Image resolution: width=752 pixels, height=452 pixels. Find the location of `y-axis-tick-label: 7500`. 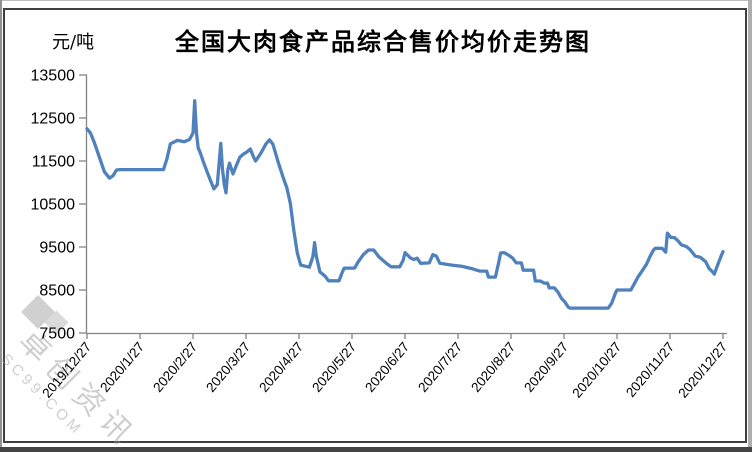

y-axis-tick-label: 7500 is located at coordinates (57, 334).